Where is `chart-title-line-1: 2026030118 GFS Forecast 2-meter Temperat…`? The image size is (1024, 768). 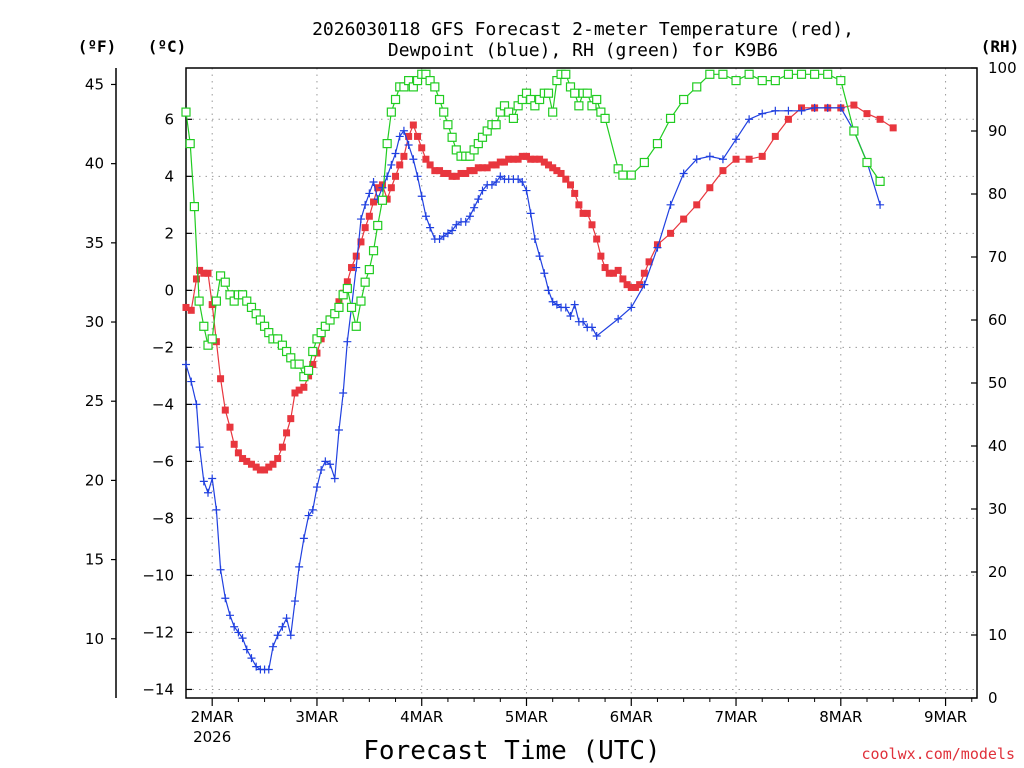
chart-title-line-1: 2026030118 GFS Forecast 2-meter Temperat… is located at coordinates (583, 29).